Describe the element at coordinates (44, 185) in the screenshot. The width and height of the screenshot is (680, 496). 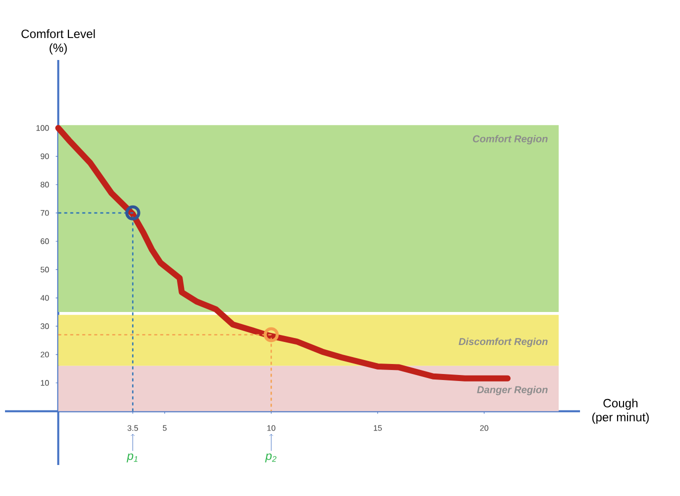
I see `y-tick-label: 80` at that location.